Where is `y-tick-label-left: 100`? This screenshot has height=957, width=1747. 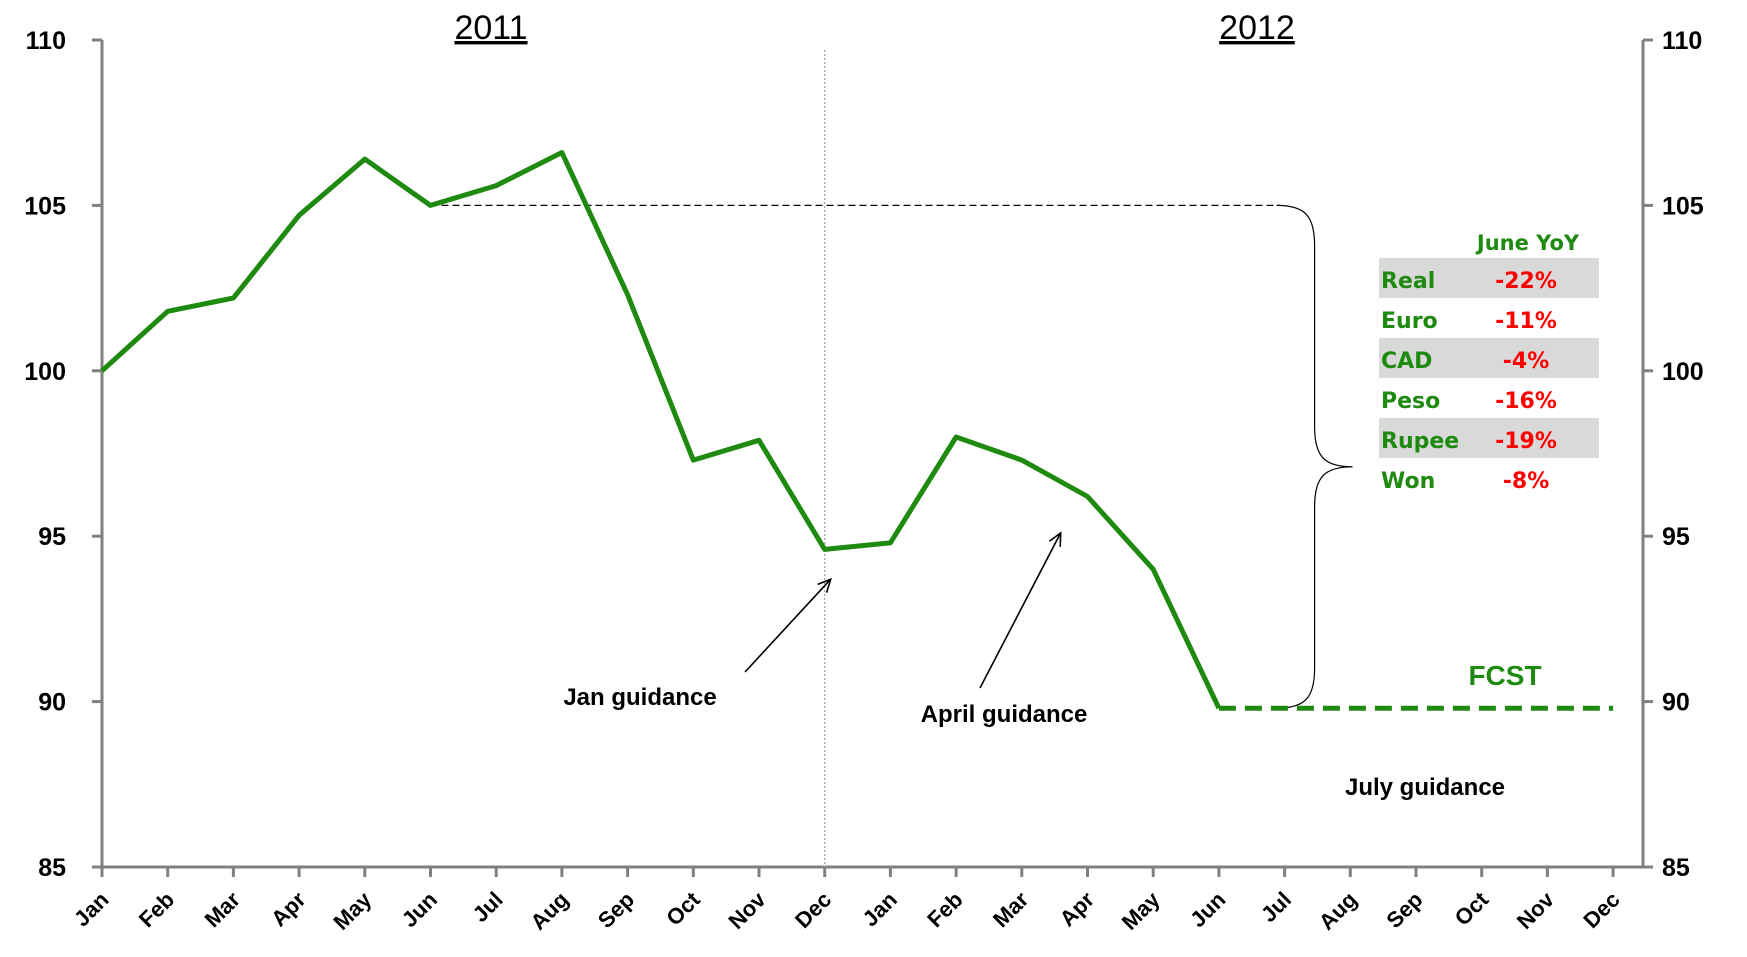 y-tick-label-left: 100 is located at coordinates (45, 372).